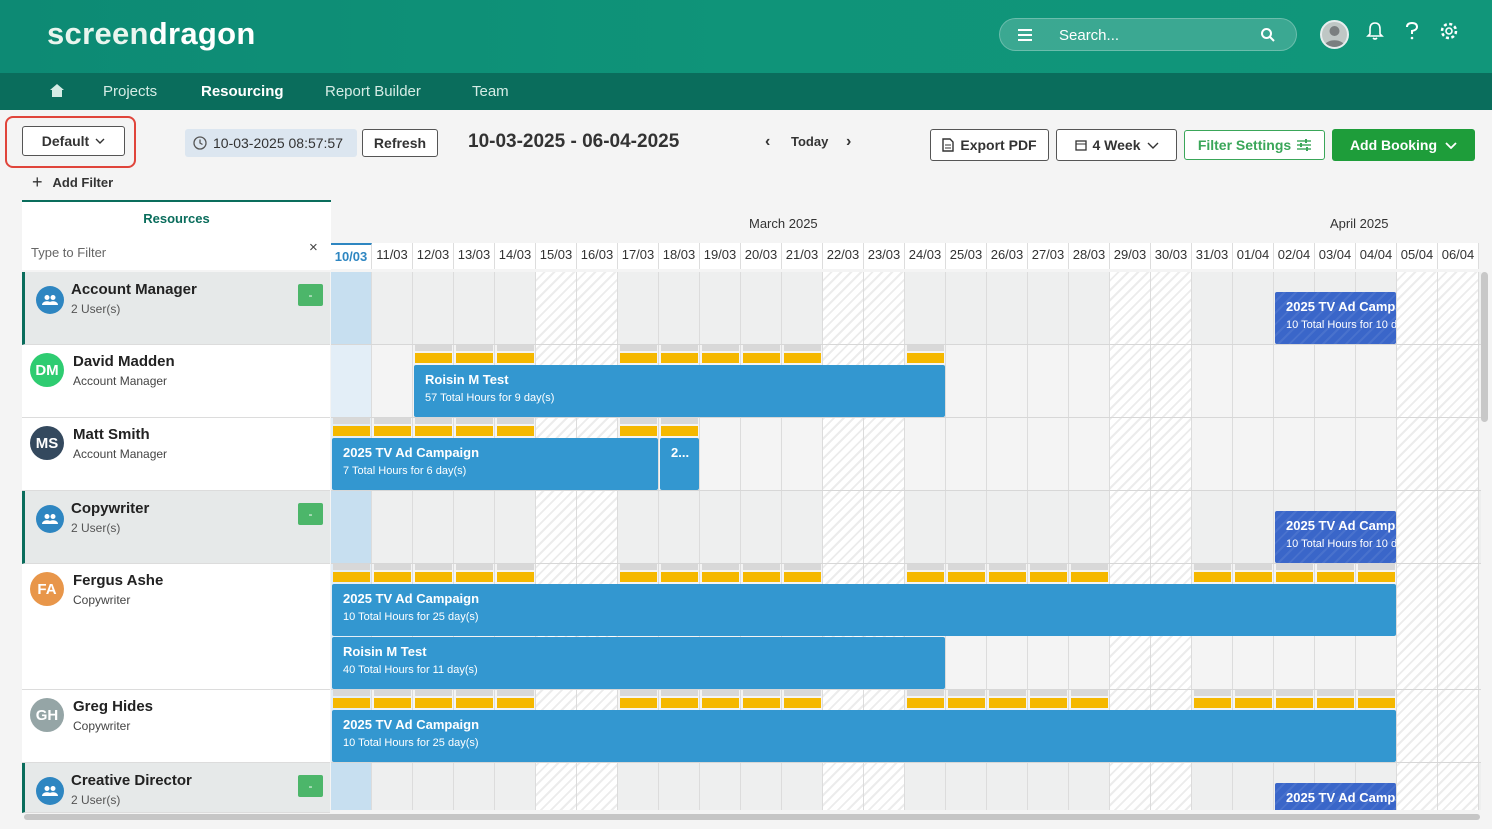 The image size is (1492, 829). Describe the element at coordinates (50, 791) in the screenshot. I see `users-icon` at that location.